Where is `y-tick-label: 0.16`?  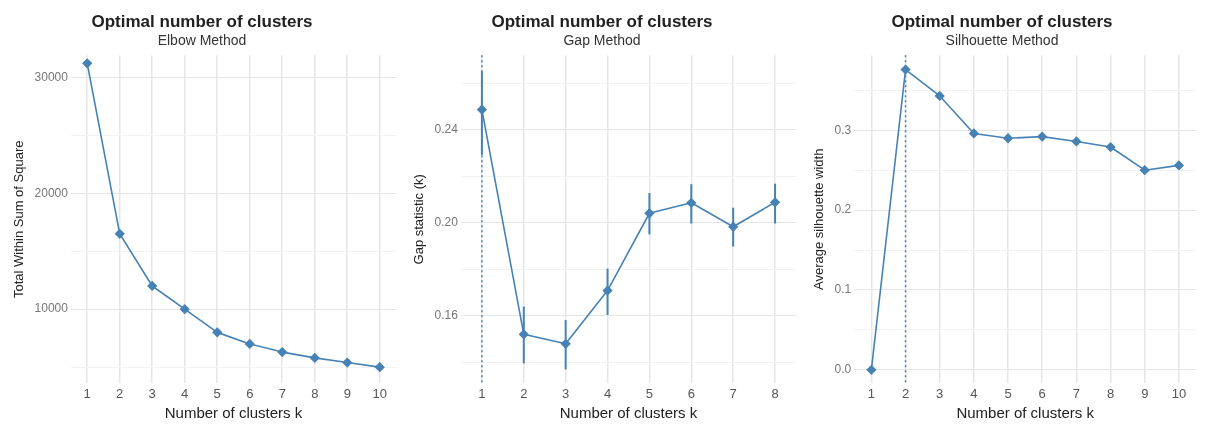 y-tick-label: 0.16 is located at coordinates (446, 315).